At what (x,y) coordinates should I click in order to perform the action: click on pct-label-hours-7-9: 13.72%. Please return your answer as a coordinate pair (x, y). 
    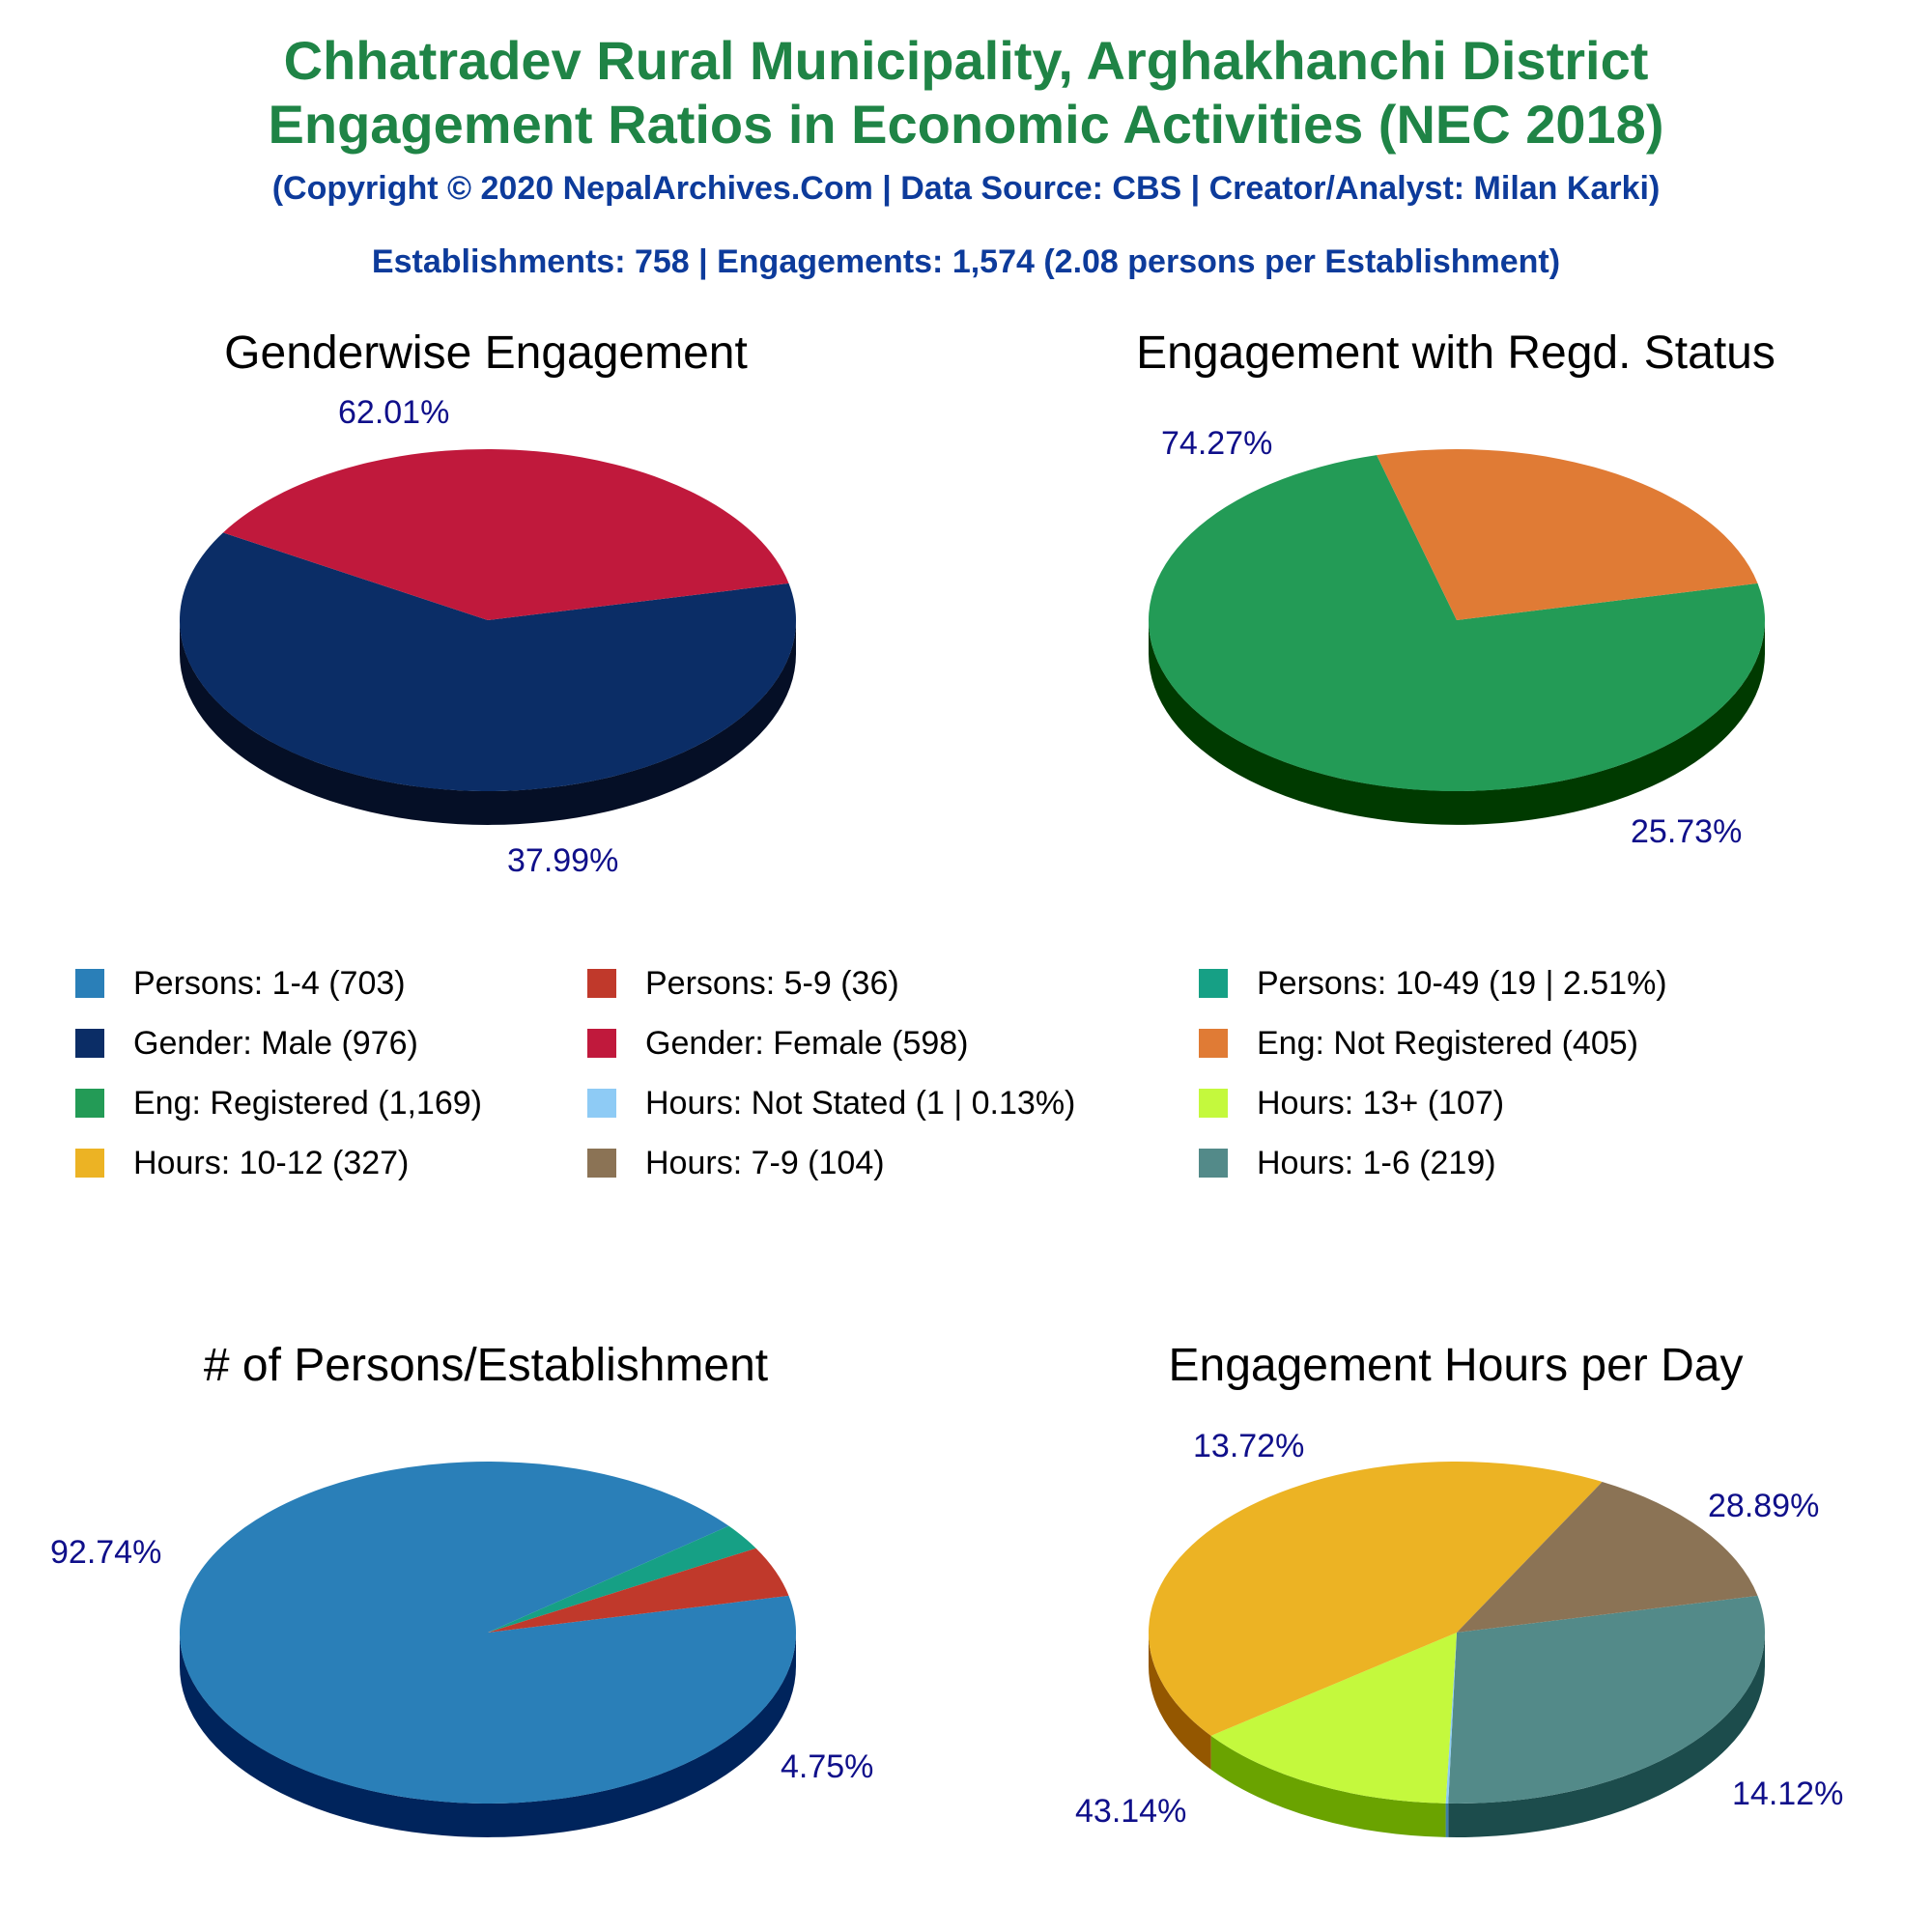
    Looking at the image, I should click on (1249, 1446).